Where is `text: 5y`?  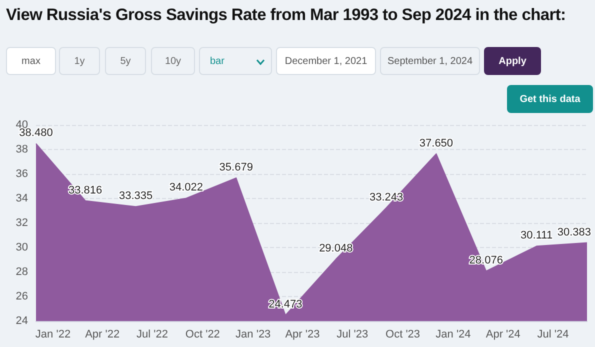 text: 5y is located at coordinates (125, 61).